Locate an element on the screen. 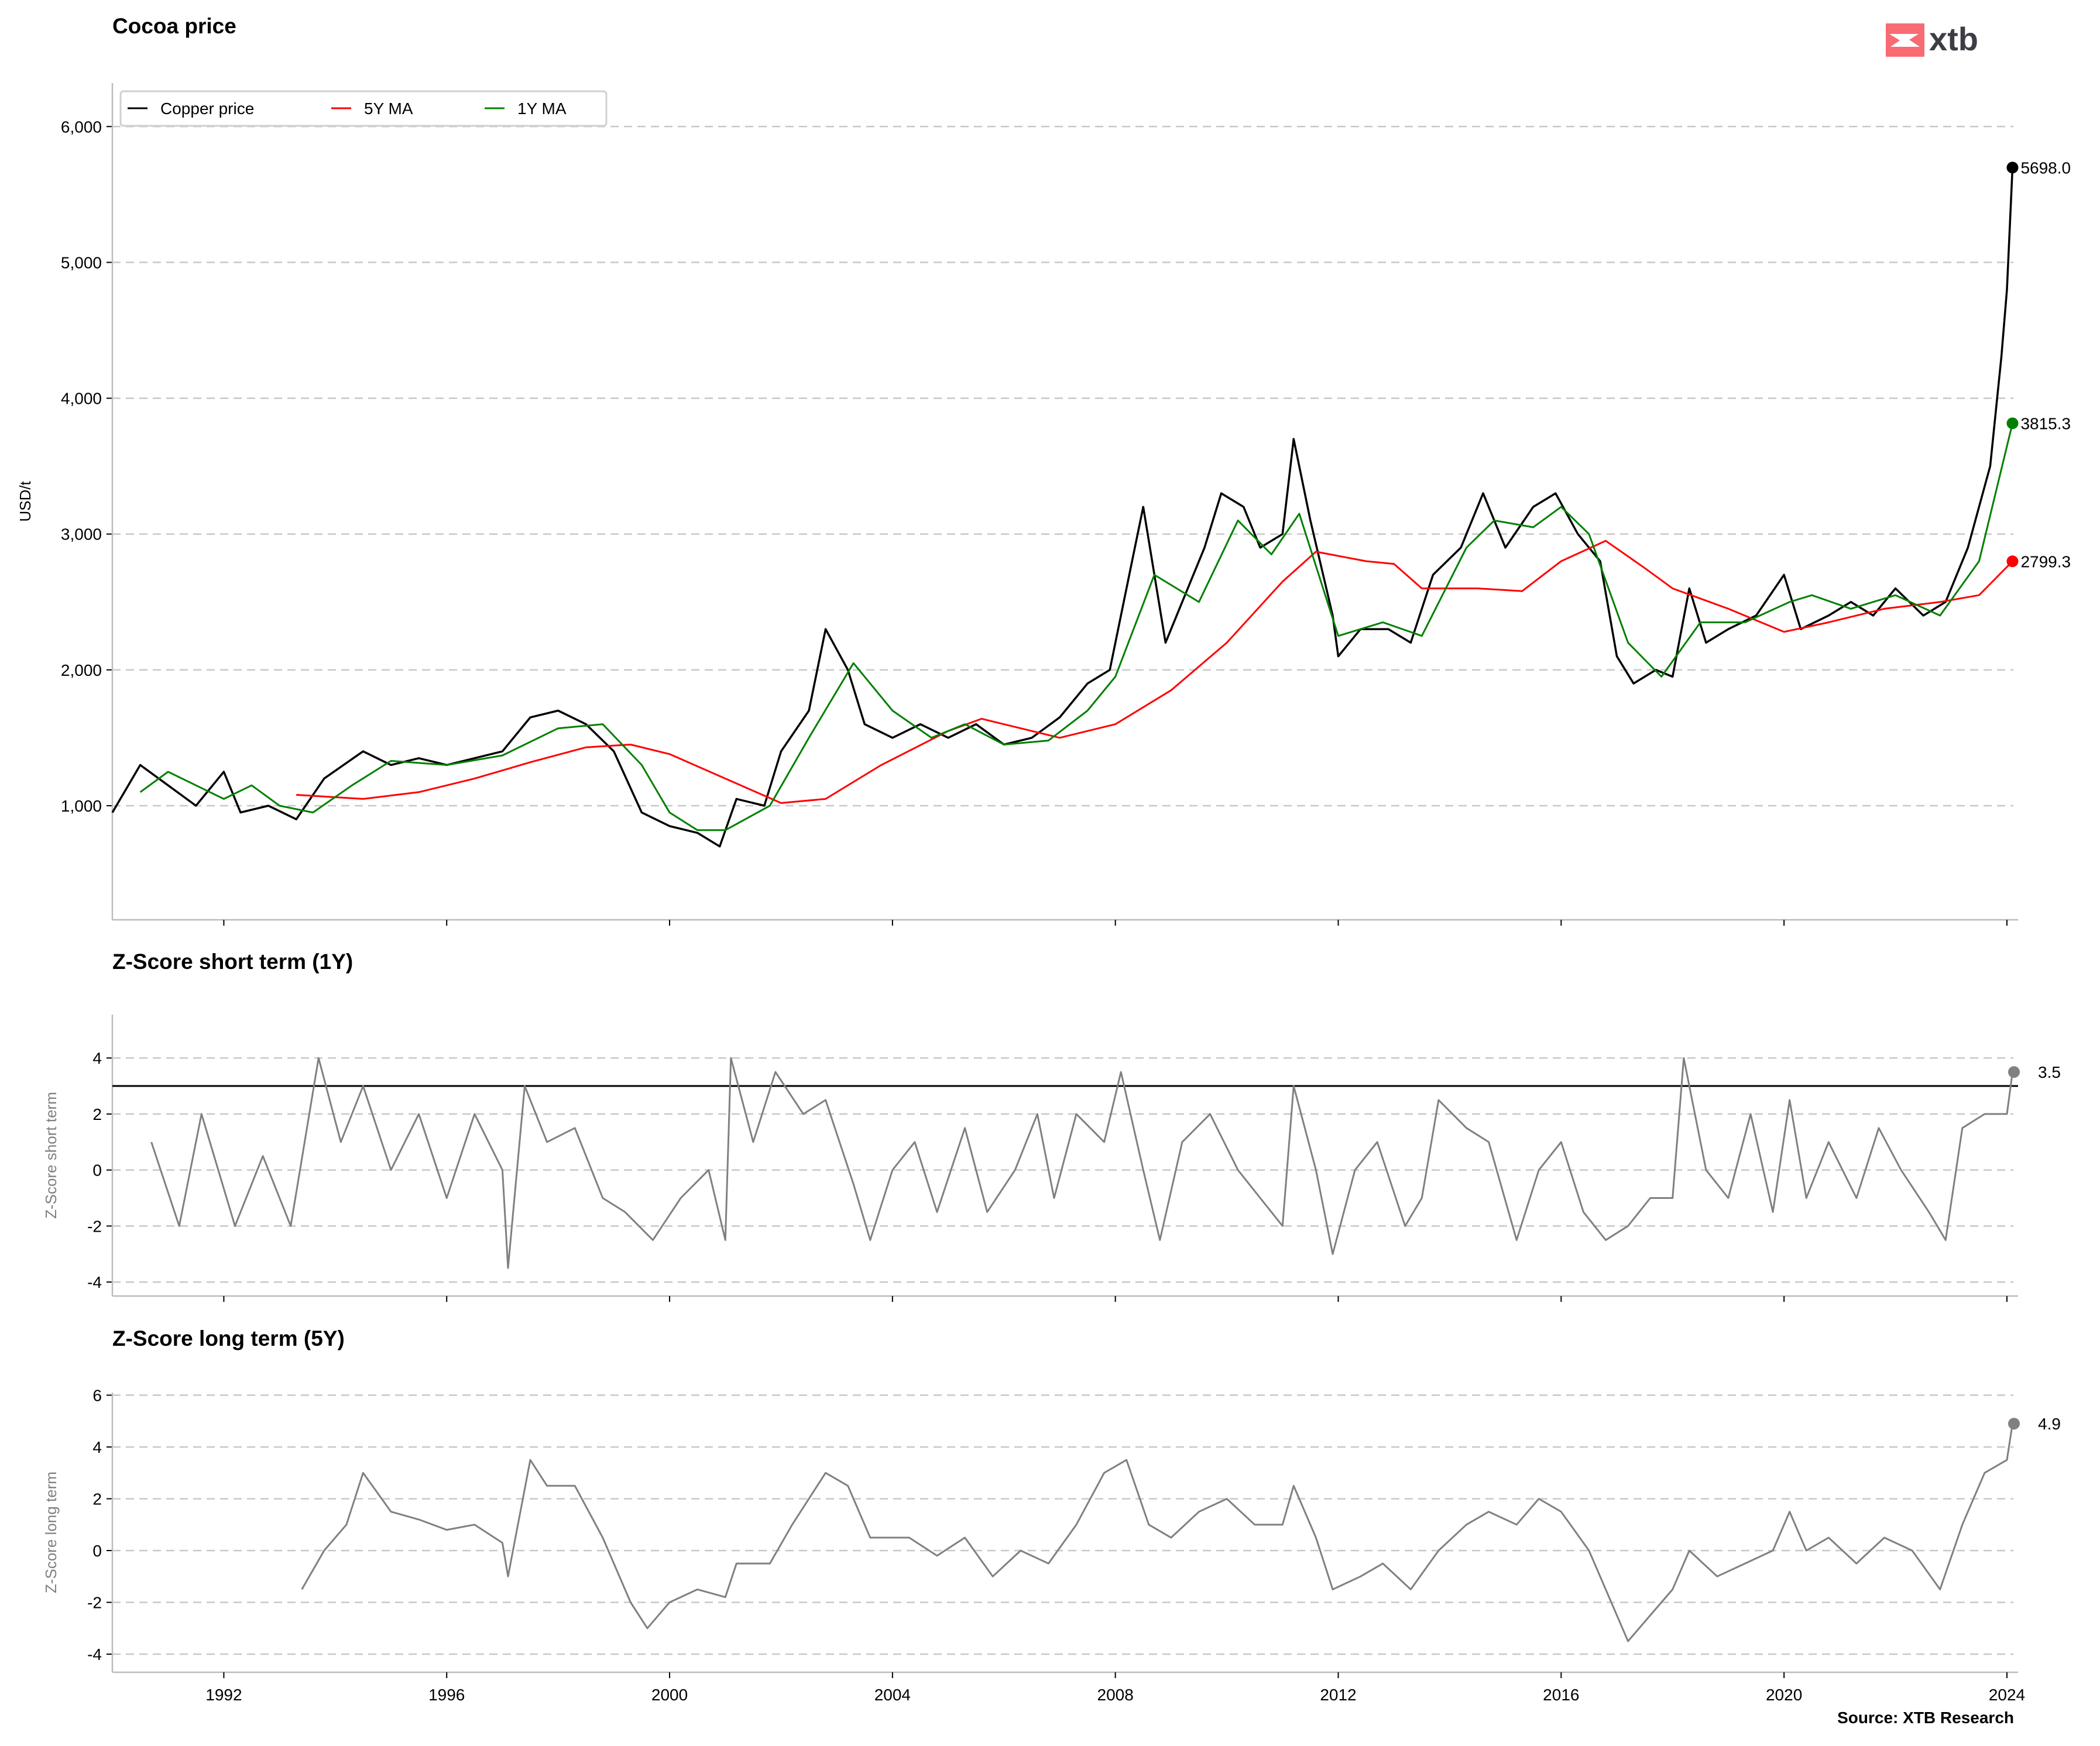 The image size is (2100, 1746). panel-1-last-value-5y-ma: 2799.3 is located at coordinates (2046, 561).